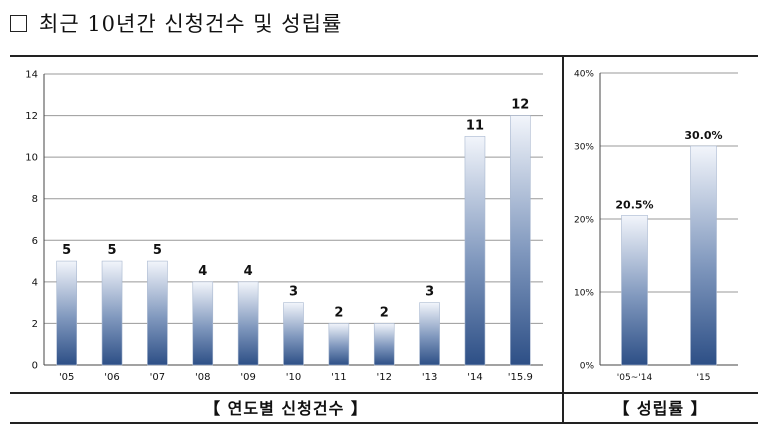  I want to click on data-label: 30.0%, so click(703, 135).